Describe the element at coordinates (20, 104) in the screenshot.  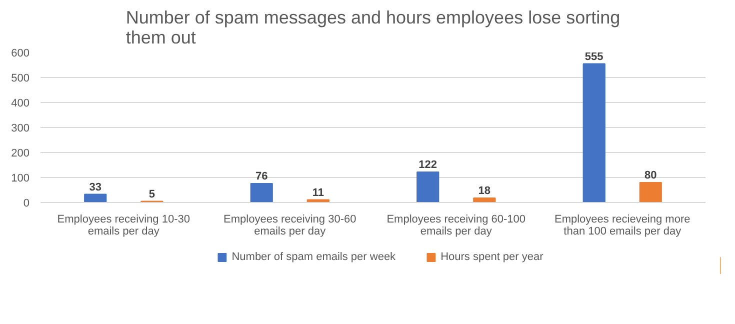
I see `y-tick-label: 400` at that location.